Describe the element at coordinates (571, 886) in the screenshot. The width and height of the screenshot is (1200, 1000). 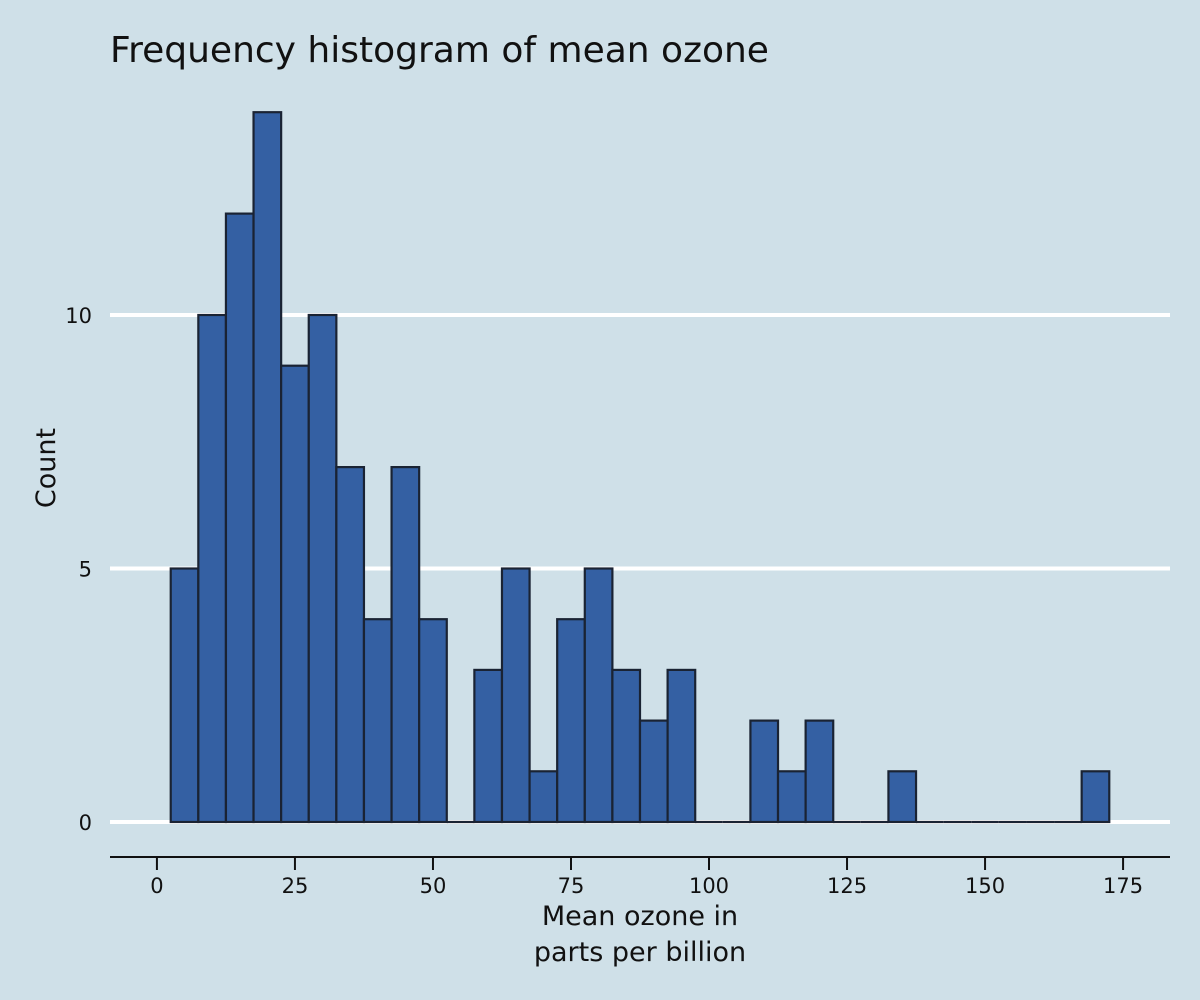
I see `x-tick-label-75: 75` at that location.